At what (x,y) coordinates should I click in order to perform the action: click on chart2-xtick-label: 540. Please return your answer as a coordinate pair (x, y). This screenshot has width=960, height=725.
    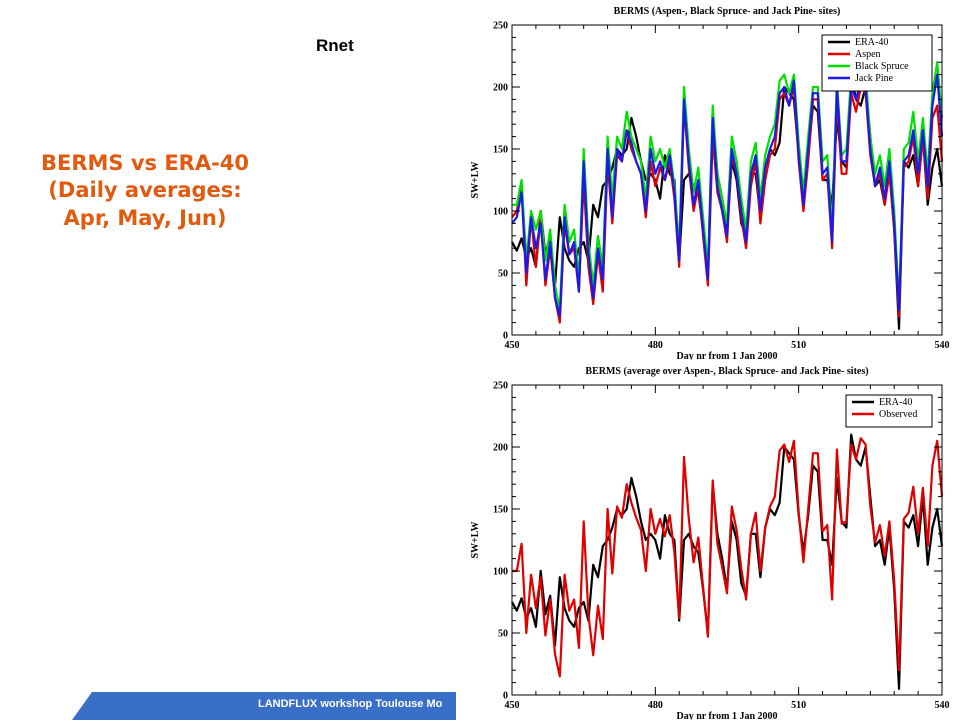
    Looking at the image, I should click on (942, 705).